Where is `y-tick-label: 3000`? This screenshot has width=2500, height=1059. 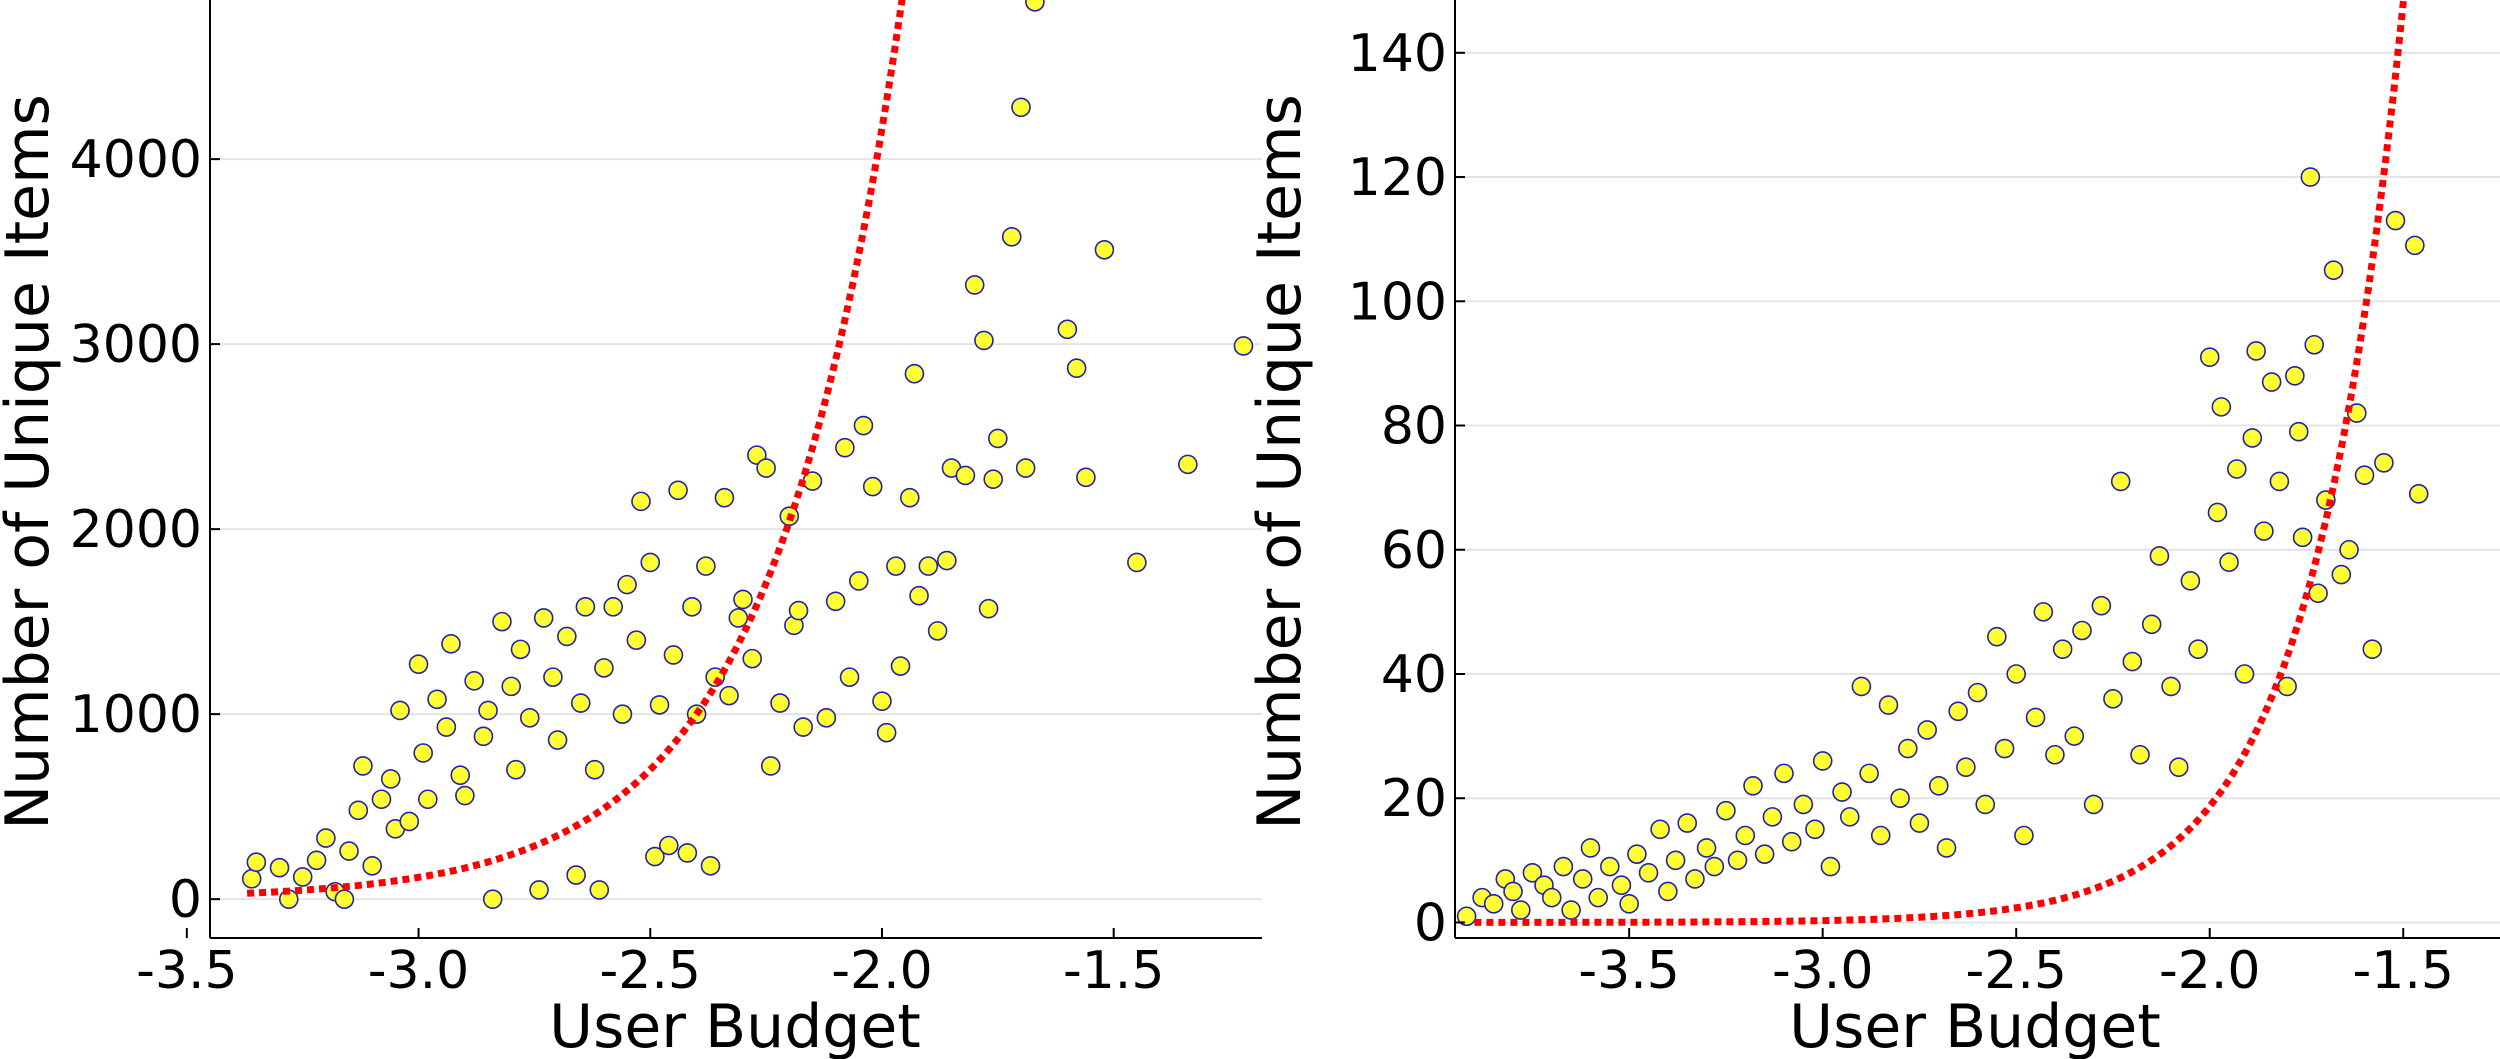
y-tick-label: 3000 is located at coordinates (136, 345).